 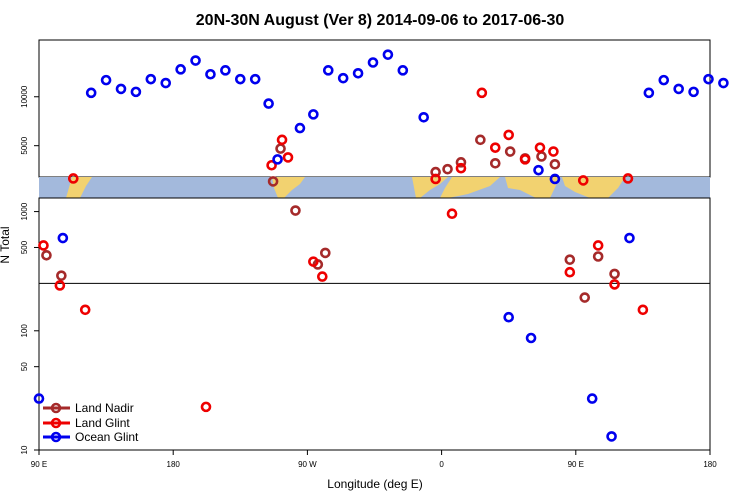 I want to click on x-axis-label: Longitude (deg E), so click(x=374, y=484).